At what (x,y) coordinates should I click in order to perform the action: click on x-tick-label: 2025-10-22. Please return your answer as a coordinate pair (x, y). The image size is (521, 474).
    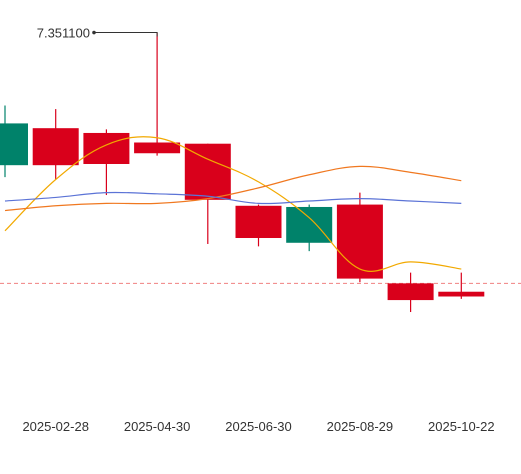
    Looking at the image, I should click on (461, 426).